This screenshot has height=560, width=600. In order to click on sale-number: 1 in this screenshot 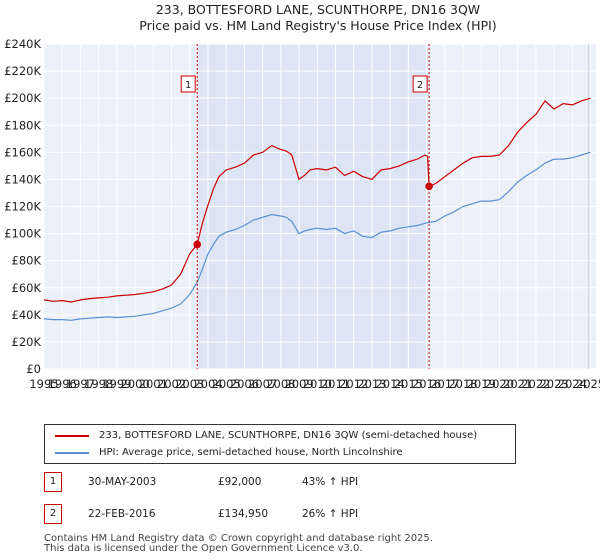, I will do `click(53, 482)`.